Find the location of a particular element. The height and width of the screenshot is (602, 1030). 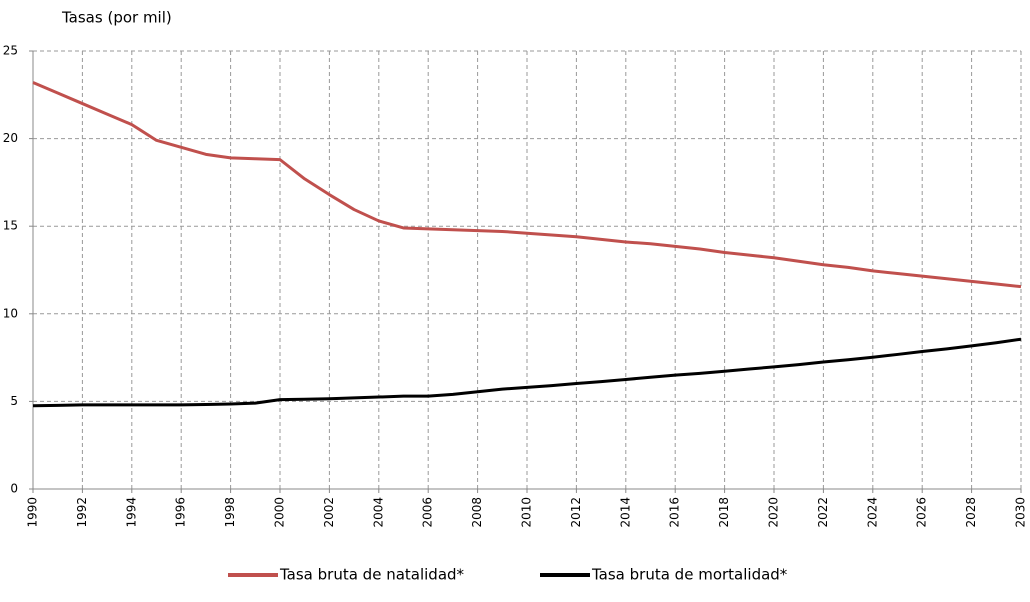

x-tick-label: 2016 is located at coordinates (675, 512).